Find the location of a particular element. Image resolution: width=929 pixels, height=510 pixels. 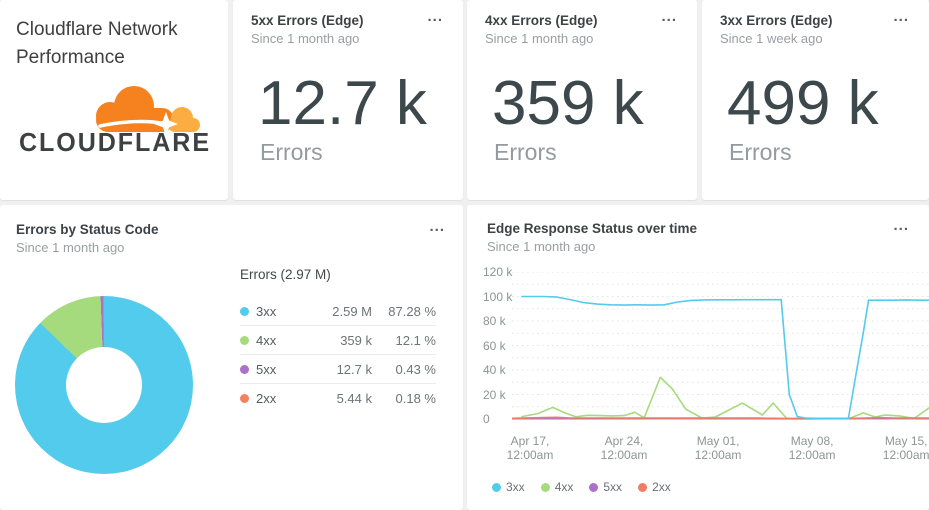

x-axis-tick-label: May 15, 12:00am is located at coordinates (905, 448).